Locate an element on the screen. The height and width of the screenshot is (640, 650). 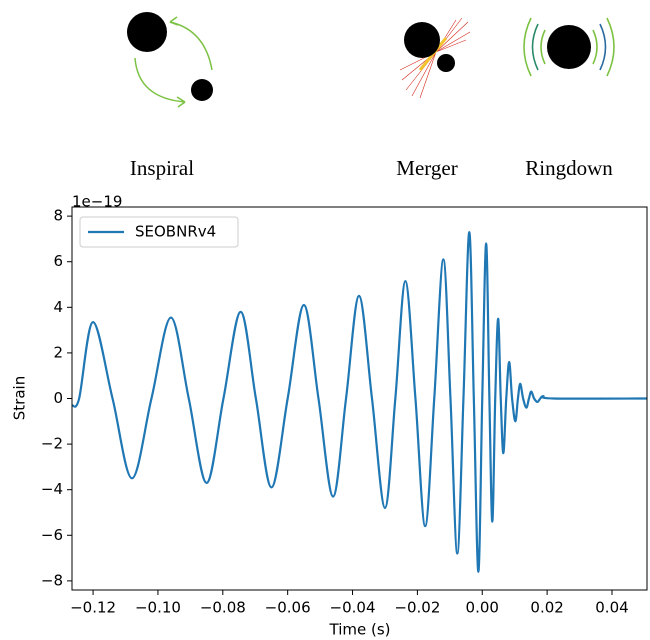
stage-label: Inspiral is located at coordinates (162, 168).